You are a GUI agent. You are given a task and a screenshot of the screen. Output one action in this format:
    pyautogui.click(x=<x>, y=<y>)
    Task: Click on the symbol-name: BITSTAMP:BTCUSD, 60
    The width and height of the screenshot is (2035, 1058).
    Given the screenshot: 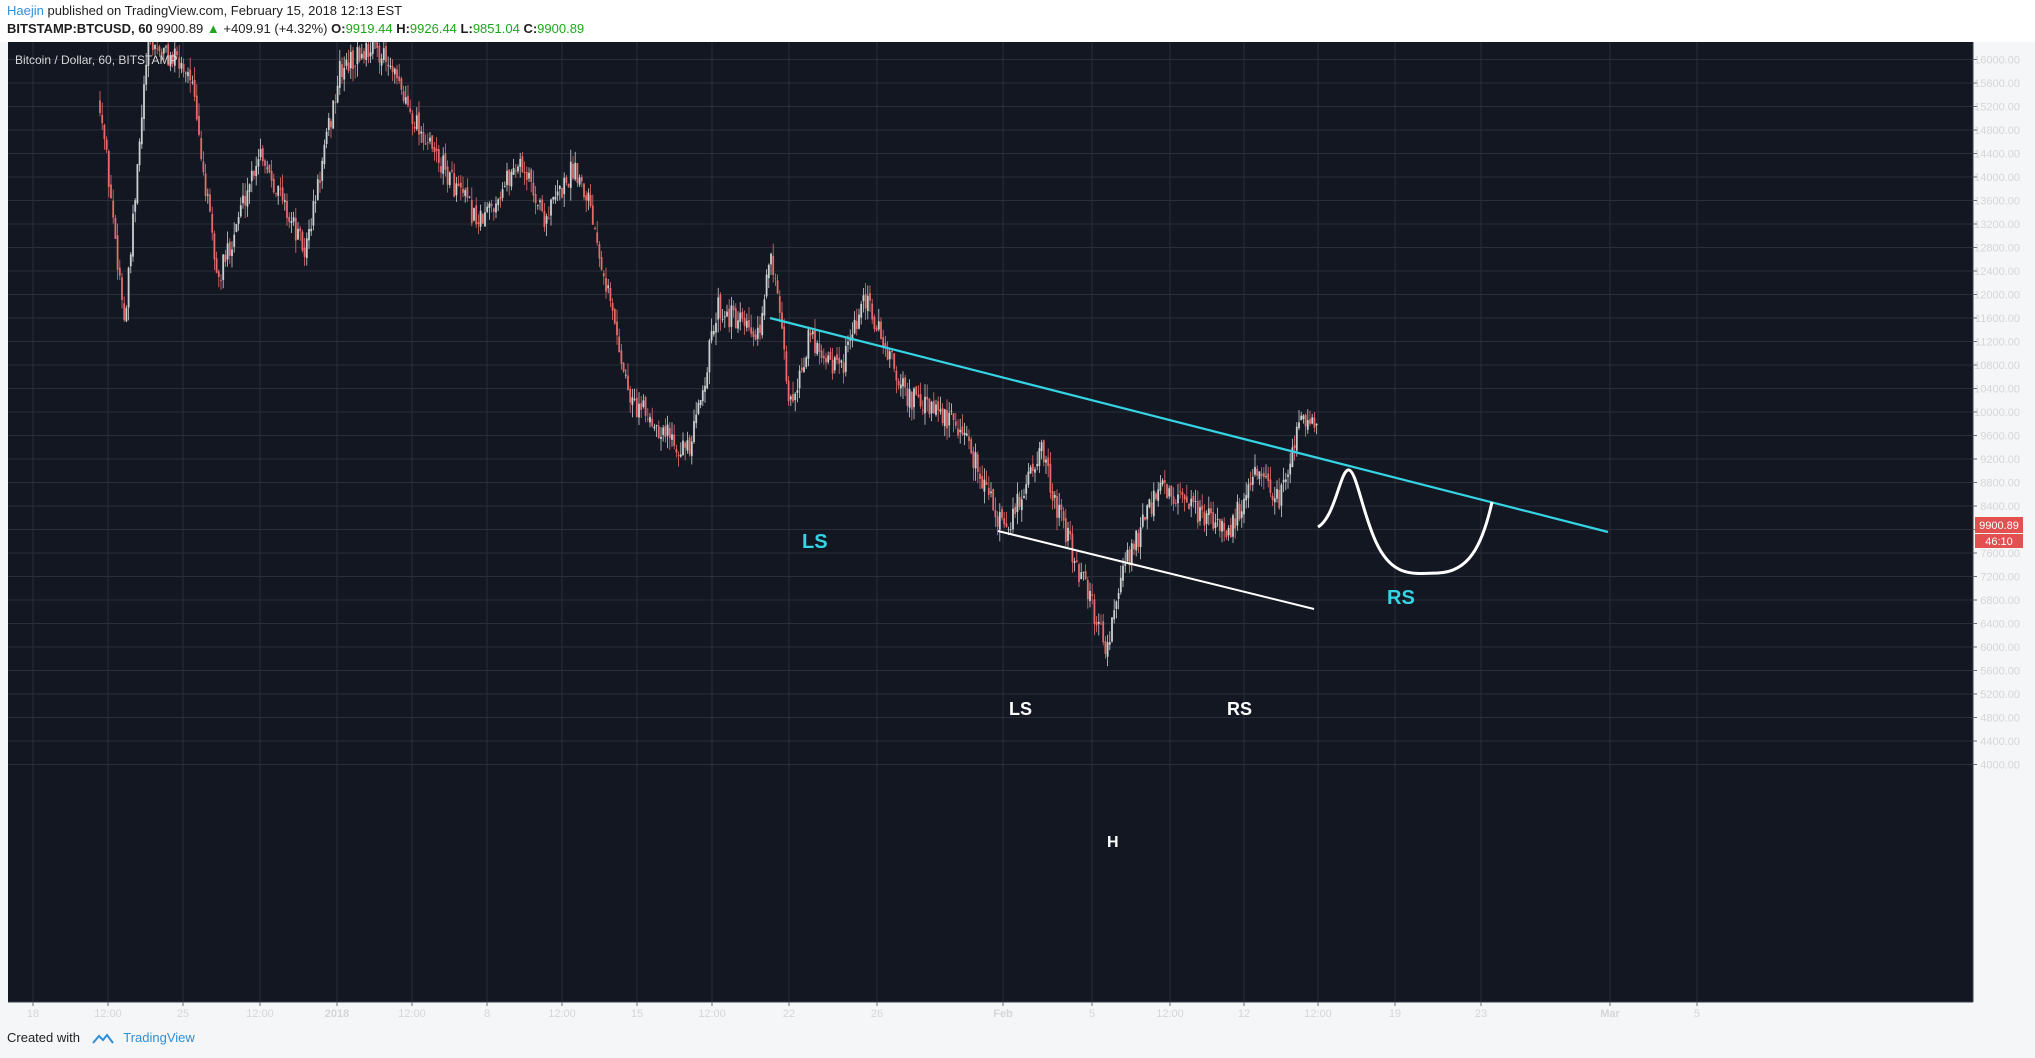 What is the action you would take?
    pyautogui.click(x=80, y=28)
    